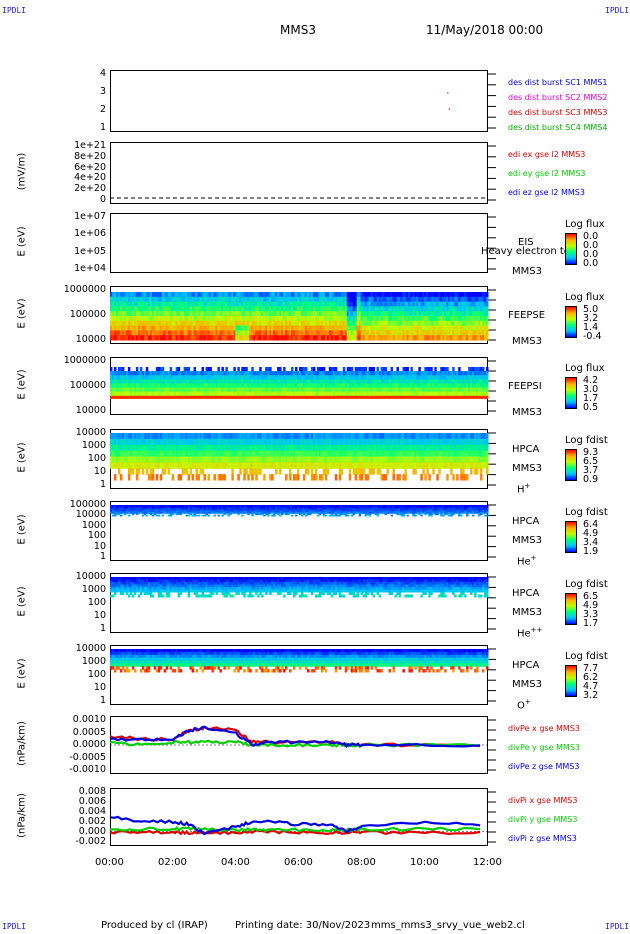  What do you see at coordinates (90, 178) in the screenshot?
I see `y-tick-p2: 4e+20` at bounding box center [90, 178].